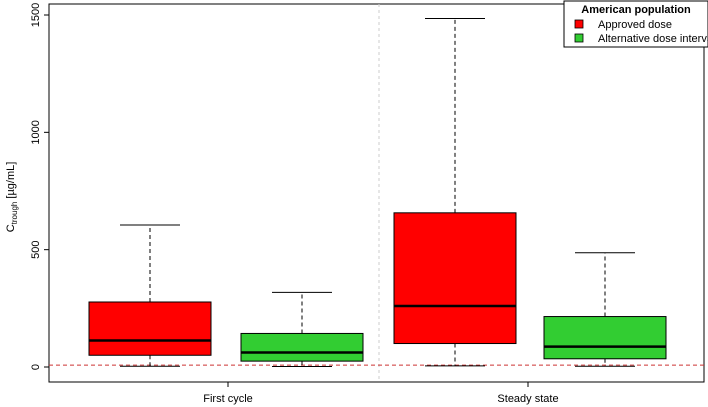 The height and width of the screenshot is (407, 708). I want to click on y-tick-label: 500, so click(36, 249).